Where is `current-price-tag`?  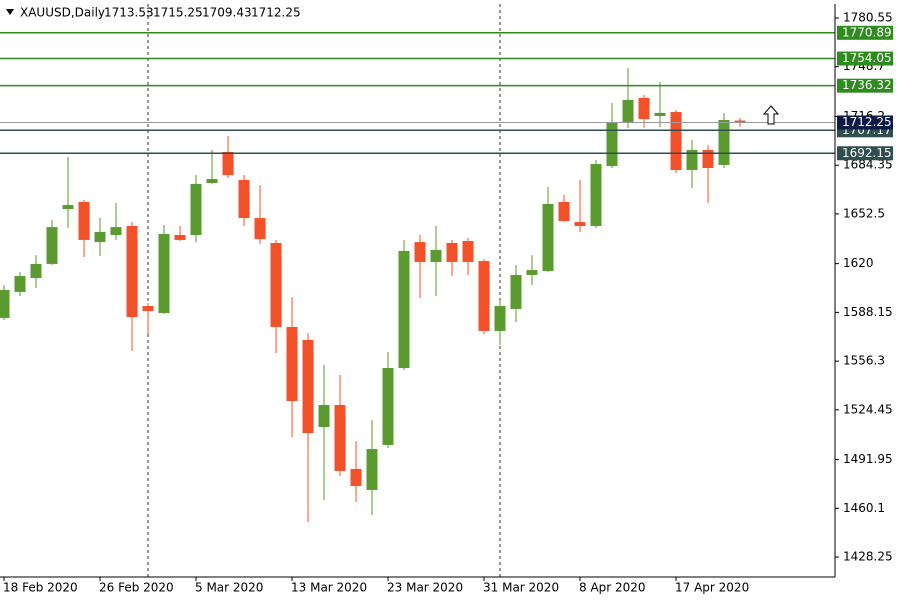 current-price-tag is located at coordinates (865, 122).